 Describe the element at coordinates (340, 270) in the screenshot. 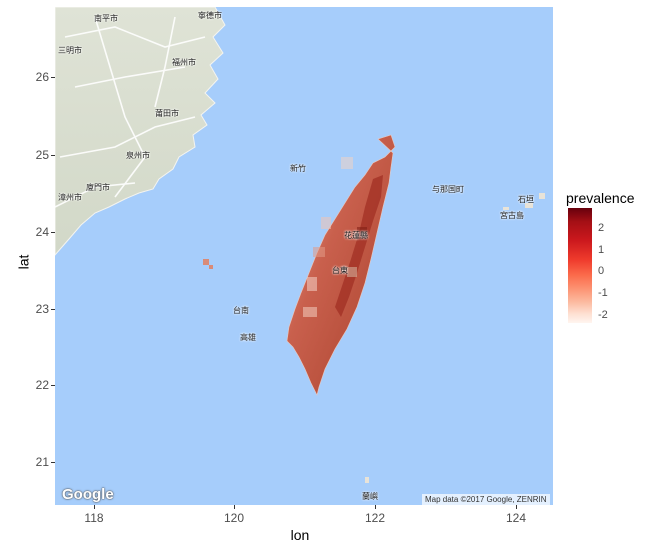

I see `place-label-taitung: 台東` at that location.